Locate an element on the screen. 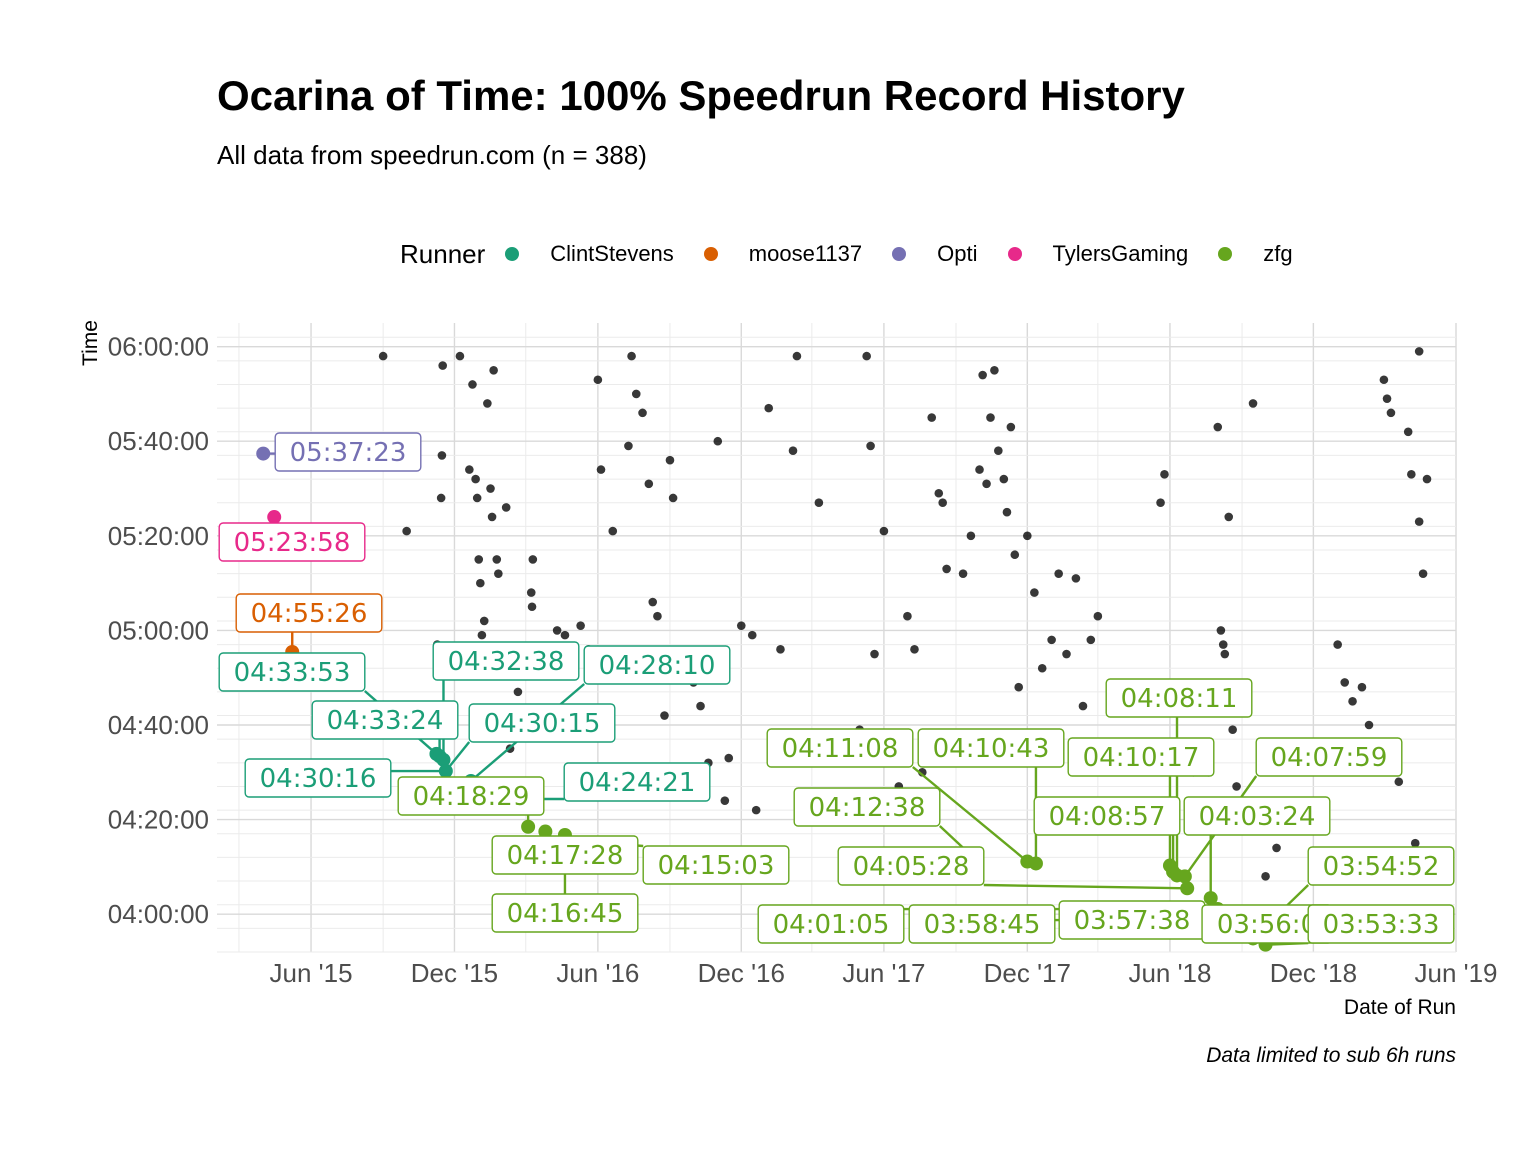  label-text: 05:37:23 is located at coordinates (348, 453).